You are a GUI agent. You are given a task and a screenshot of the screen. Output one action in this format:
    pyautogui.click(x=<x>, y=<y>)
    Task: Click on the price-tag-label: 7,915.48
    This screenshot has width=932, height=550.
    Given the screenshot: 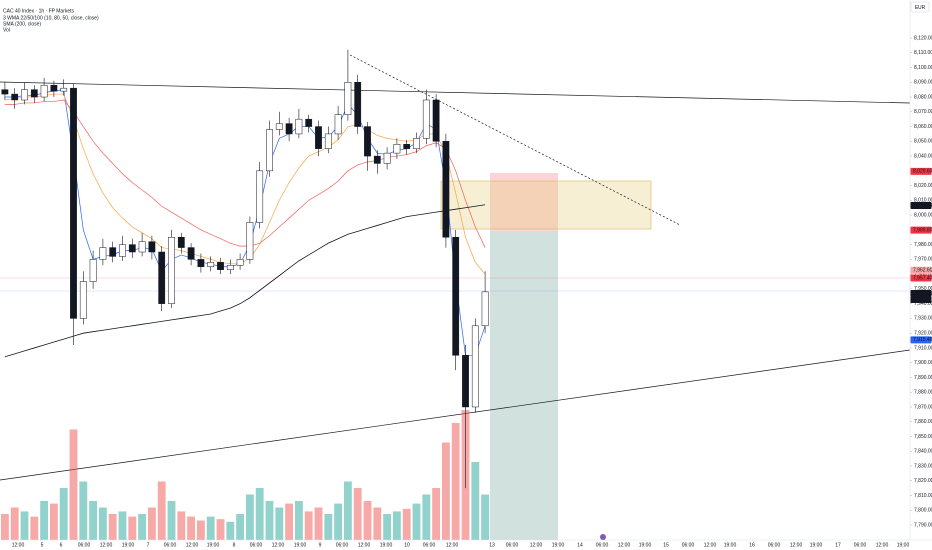 What is the action you would take?
    pyautogui.click(x=922, y=340)
    